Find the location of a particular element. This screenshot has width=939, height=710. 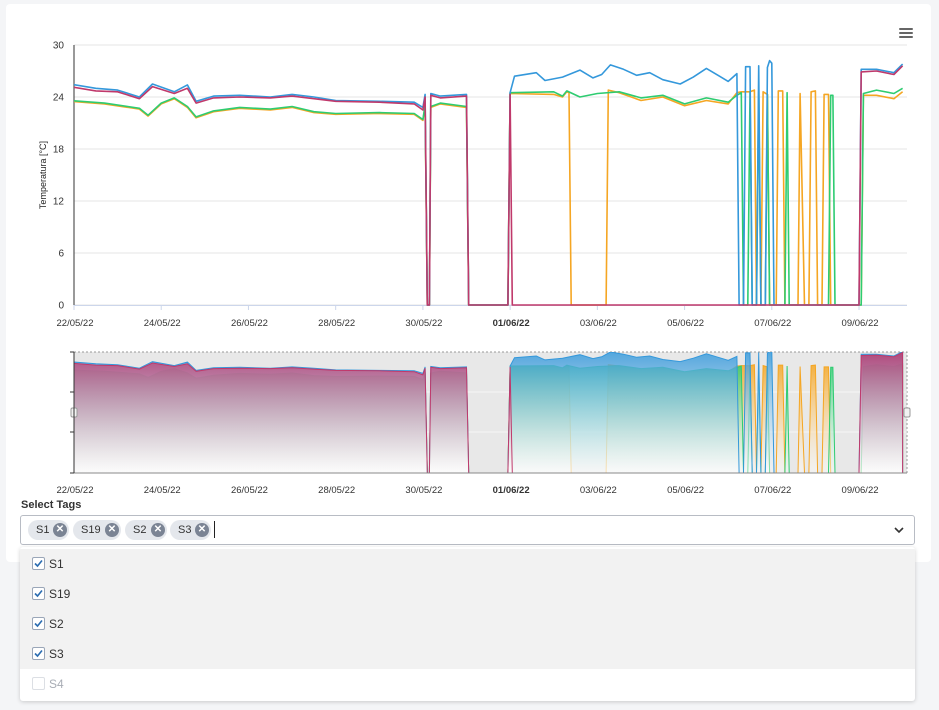

dropdown-option-s1: S1 is located at coordinates (467, 564).